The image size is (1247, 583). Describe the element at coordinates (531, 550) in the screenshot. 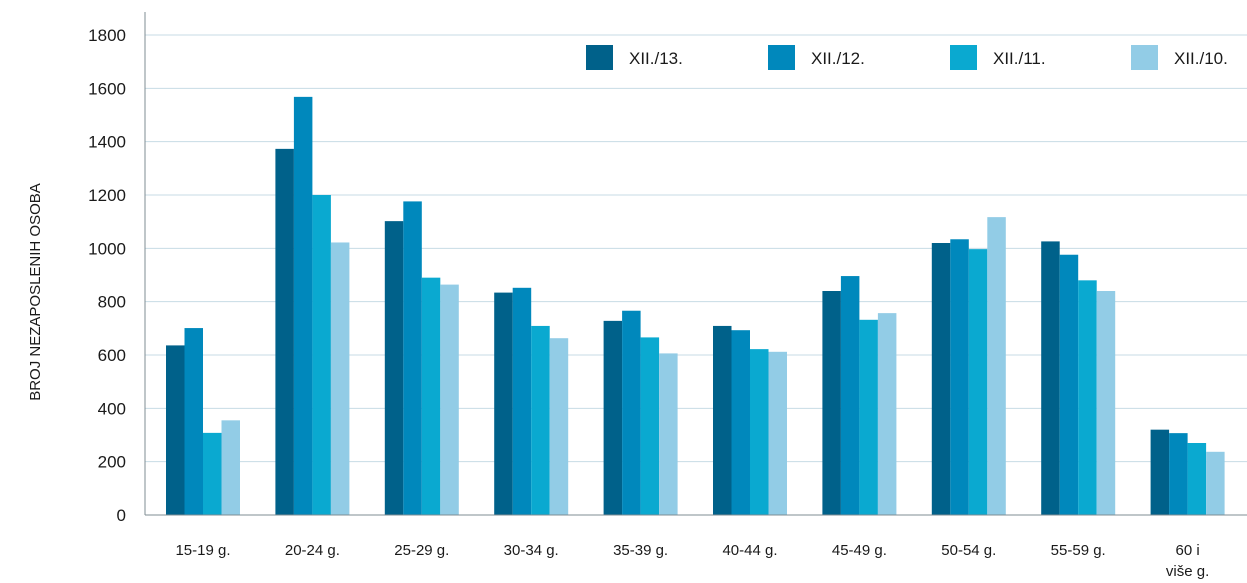

I see `x-tick-label: 30-34 g.` at that location.